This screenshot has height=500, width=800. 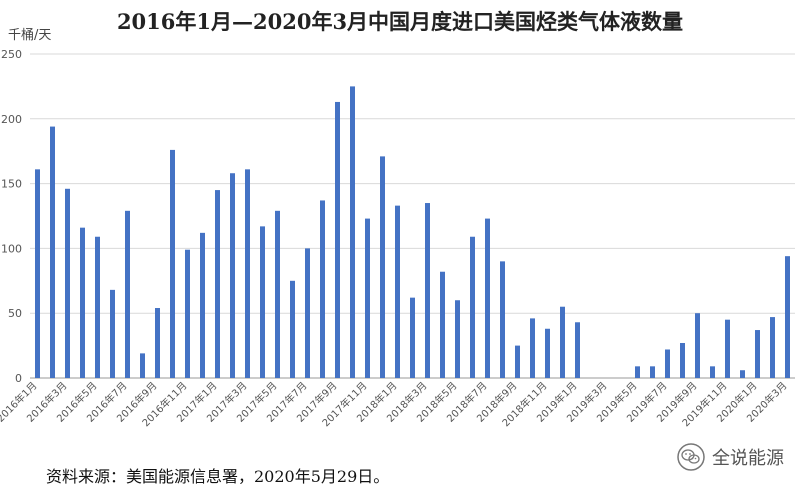 What do you see at coordinates (11, 216) in the screenshot?
I see `y-tick-labels: 0 50 100 150 200 250` at bounding box center [11, 216].